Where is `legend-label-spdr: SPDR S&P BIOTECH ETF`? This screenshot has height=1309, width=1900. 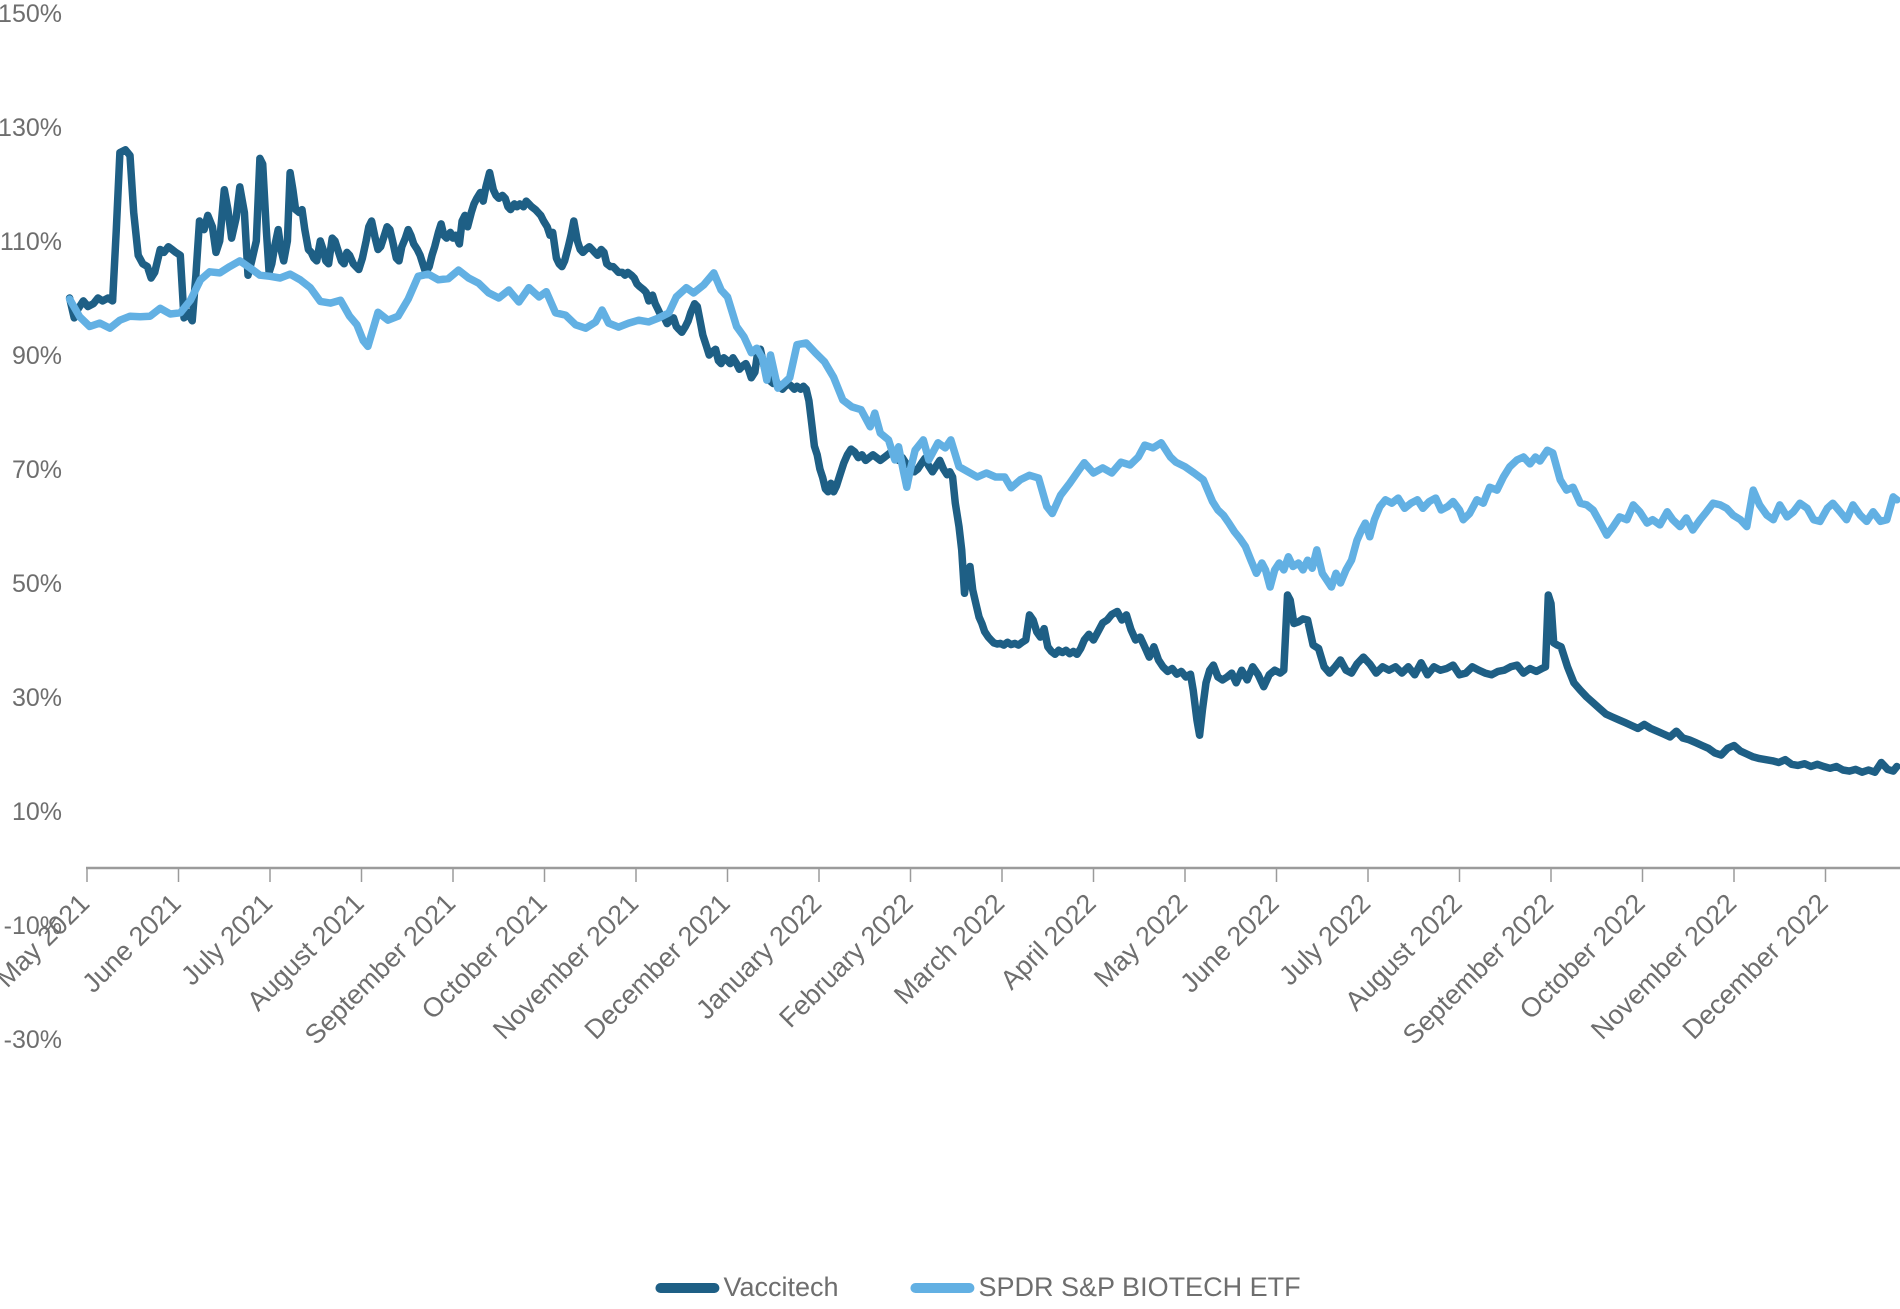
legend-label-spdr: SPDR S&P BIOTECH ETF is located at coordinates (1139, 1287).